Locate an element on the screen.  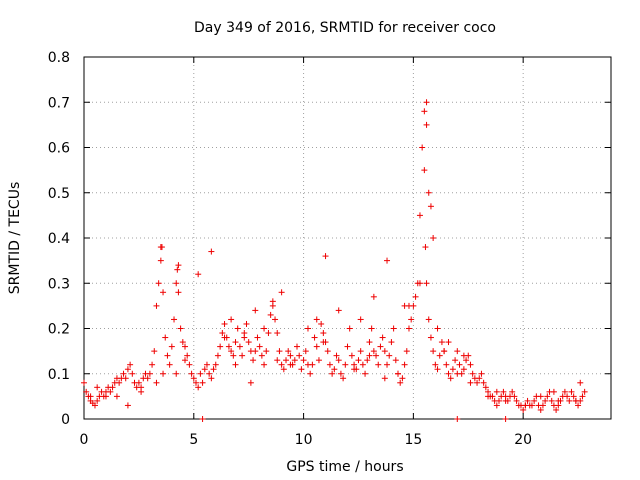
x-axis-label: GPS time / hours is located at coordinates (344, 467).